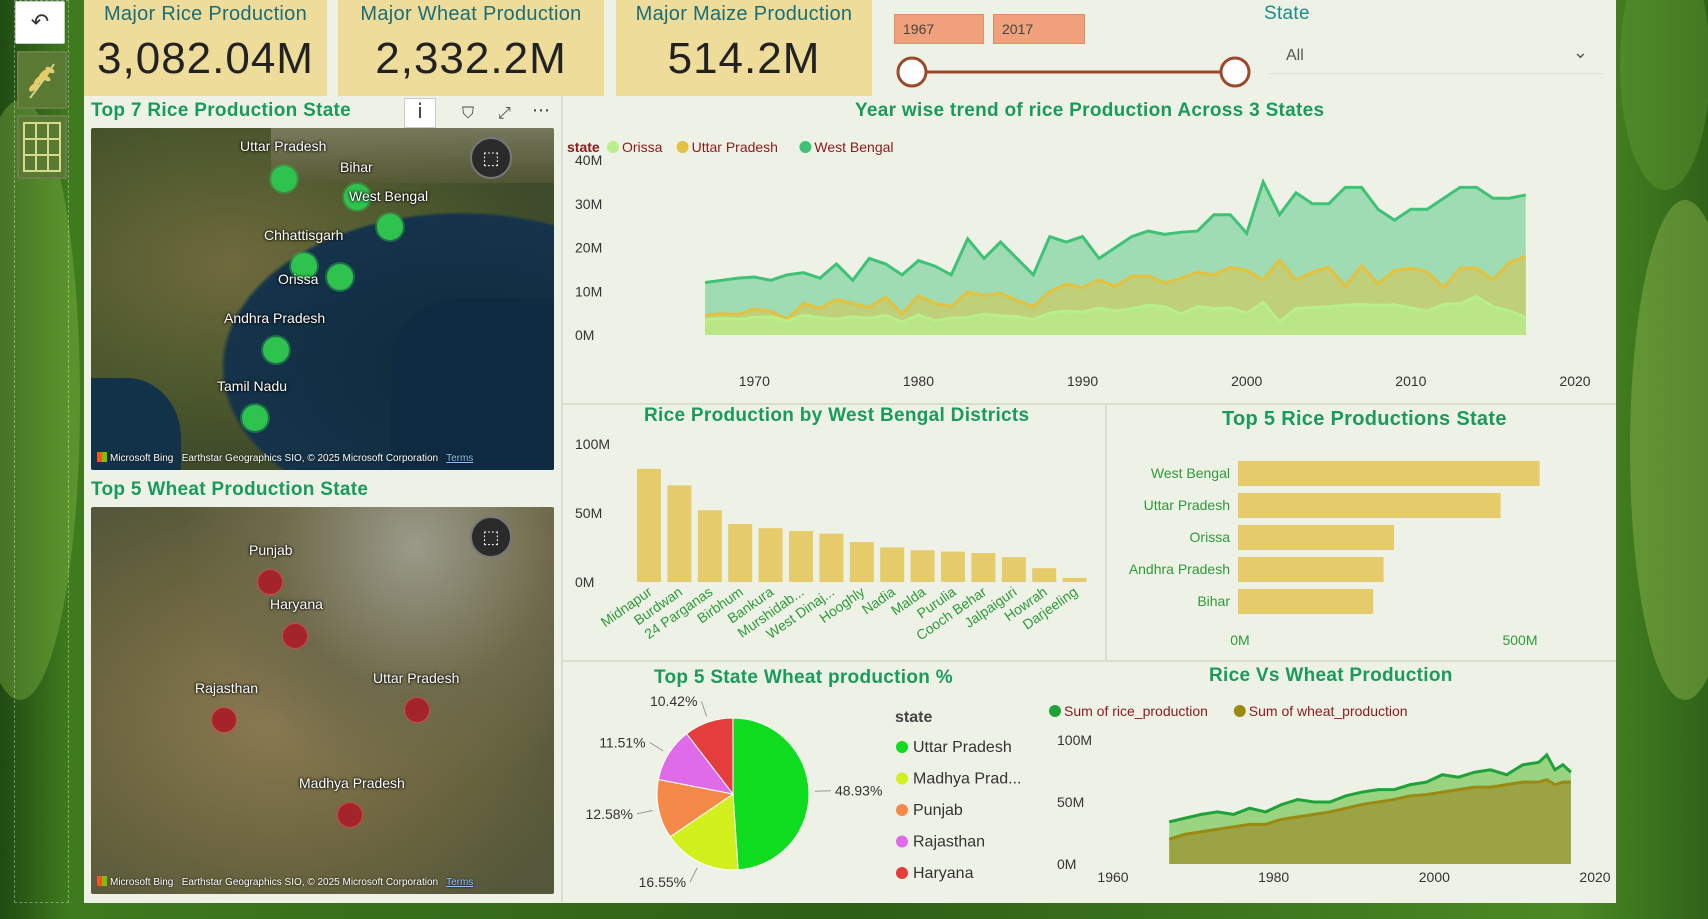 The width and height of the screenshot is (1708, 919). I want to click on x-tick-label: 1980, so click(1273, 877).